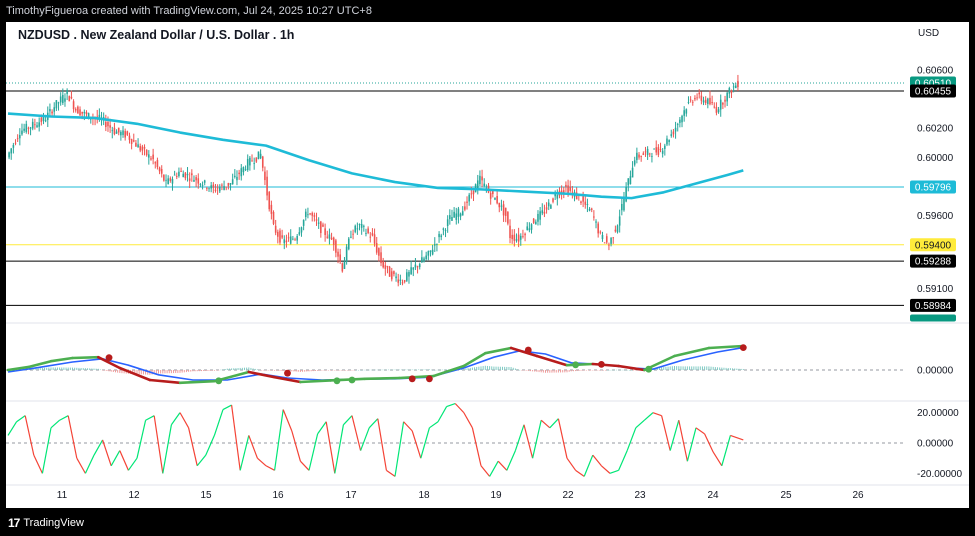 The height and width of the screenshot is (536, 975). What do you see at coordinates (935, 129) in the screenshot?
I see `price-tick-label: 0.60200` at bounding box center [935, 129].